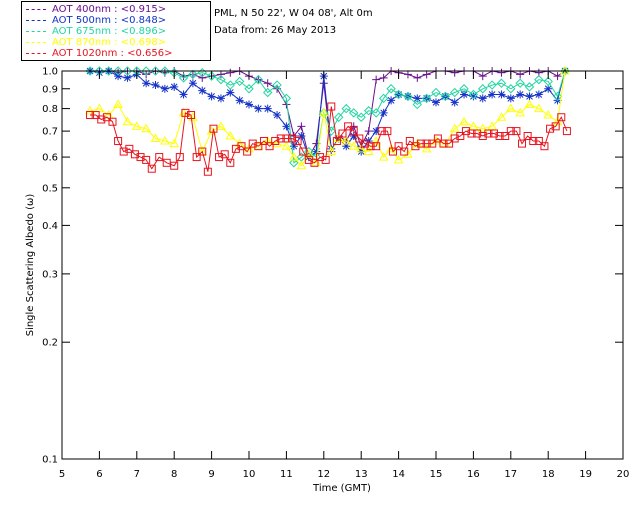 The height and width of the screenshot is (512, 640). What do you see at coordinates (50, 343) in the screenshot?
I see `y-tick-label: 0.2` at bounding box center [50, 343].